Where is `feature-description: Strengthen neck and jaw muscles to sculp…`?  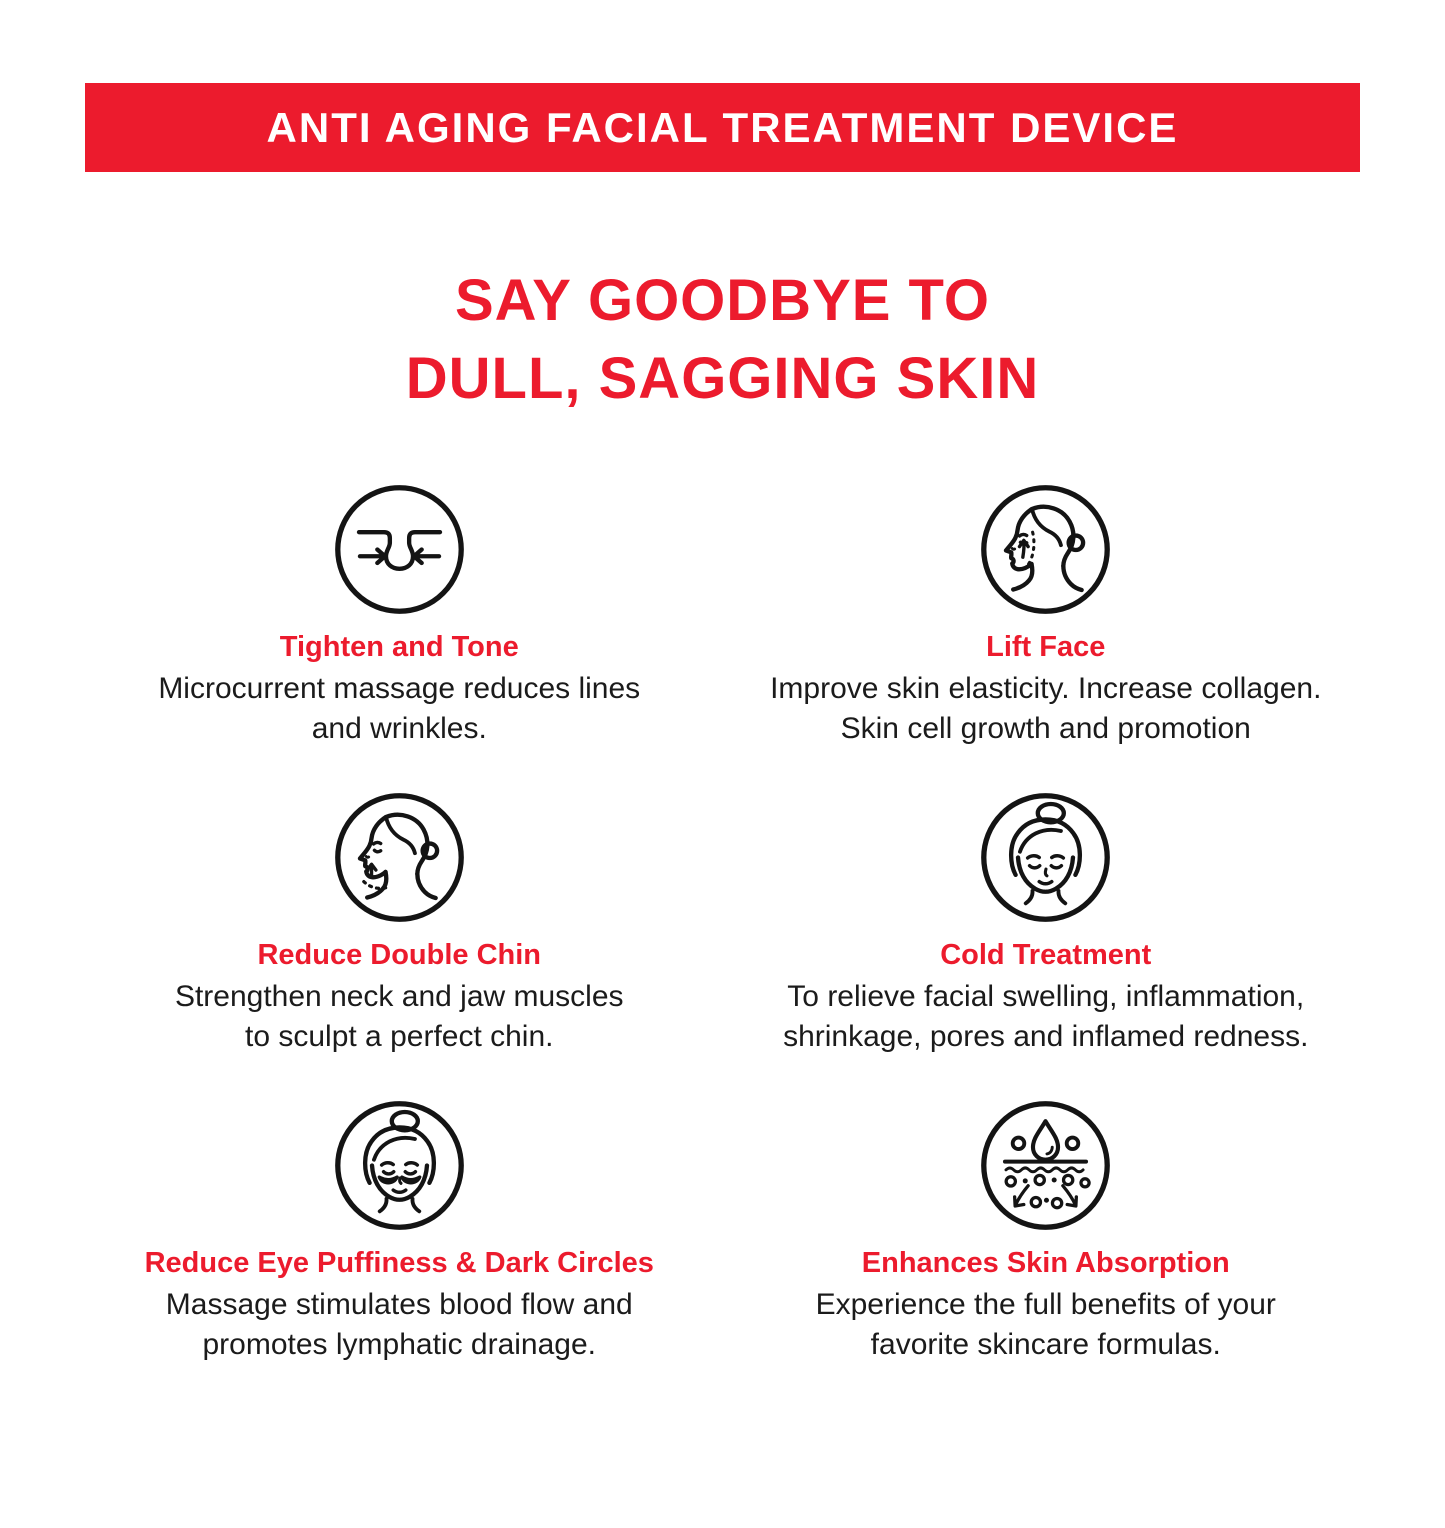 feature-description: Strengthen neck and jaw muscles to sculp… is located at coordinates (399, 1016).